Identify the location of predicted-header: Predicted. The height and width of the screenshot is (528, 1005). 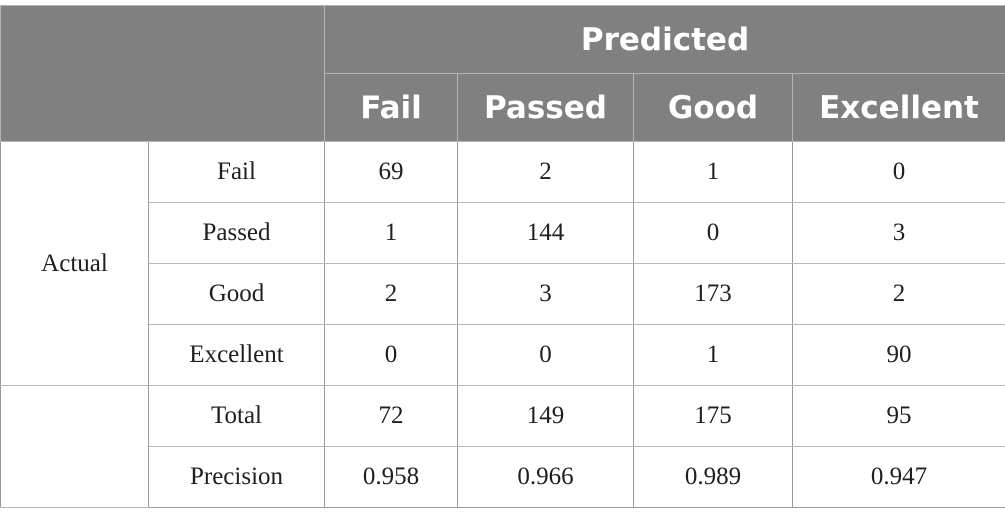
(664, 39).